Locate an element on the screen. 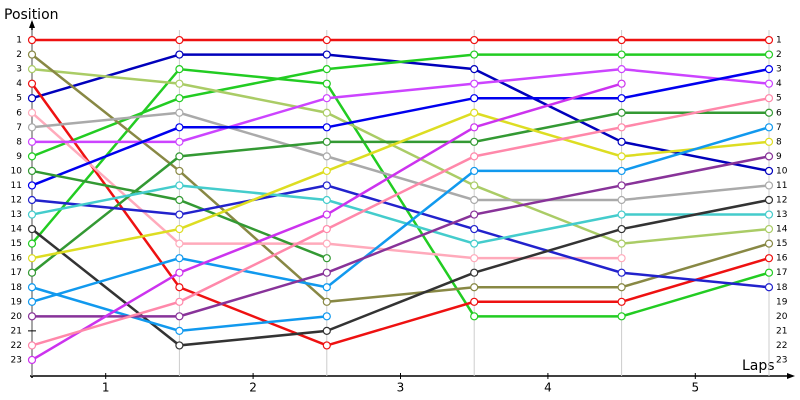 The image size is (800, 400). y-tick-label-right: 20 is located at coordinates (782, 317).